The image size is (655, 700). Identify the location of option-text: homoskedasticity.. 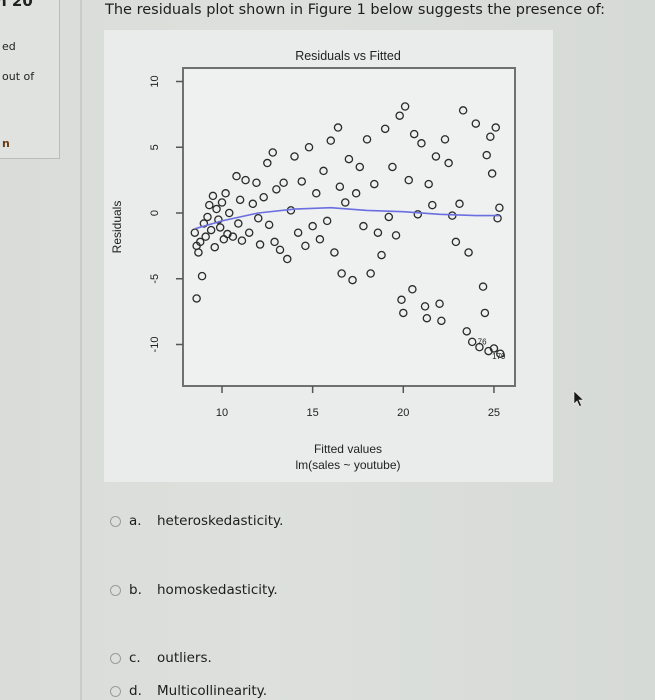
(217, 590).